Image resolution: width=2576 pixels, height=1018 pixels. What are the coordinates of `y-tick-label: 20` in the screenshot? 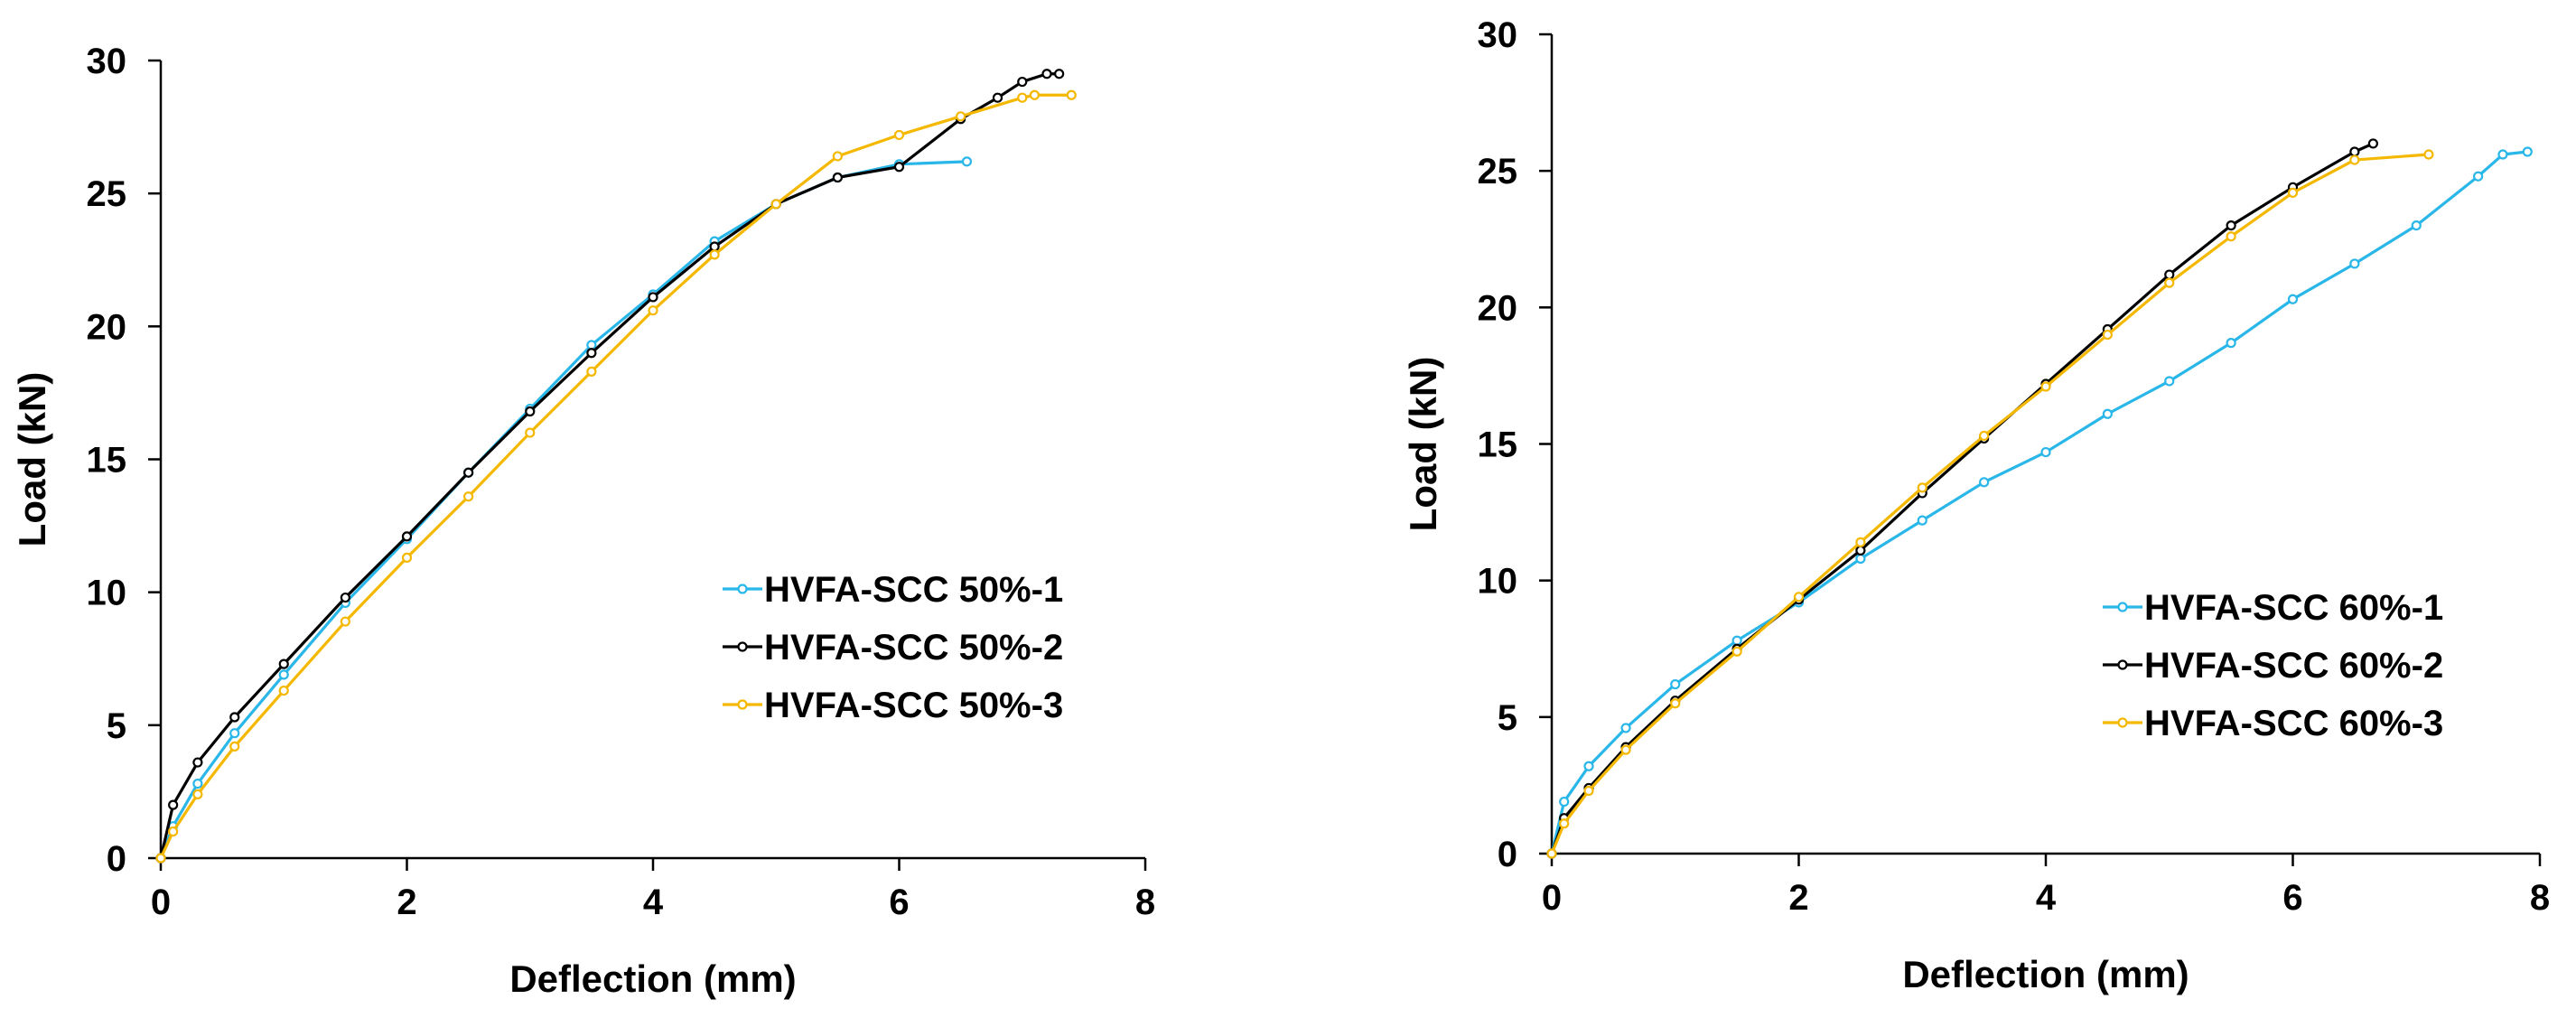 It's located at (107, 327).